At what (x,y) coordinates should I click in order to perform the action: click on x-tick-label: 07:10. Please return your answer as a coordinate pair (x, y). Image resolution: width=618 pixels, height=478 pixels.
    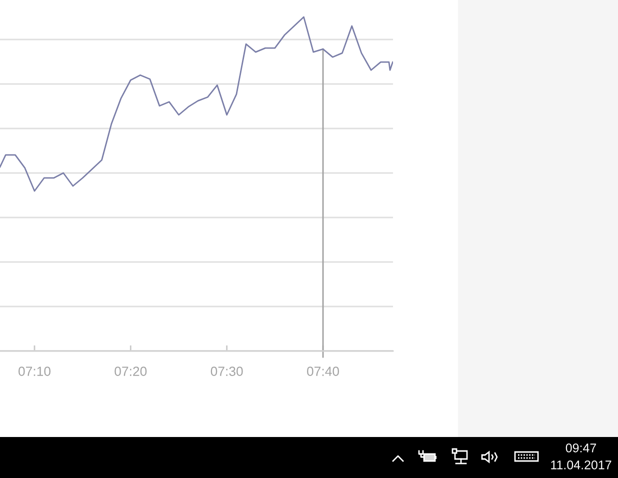
    Looking at the image, I should click on (34, 371).